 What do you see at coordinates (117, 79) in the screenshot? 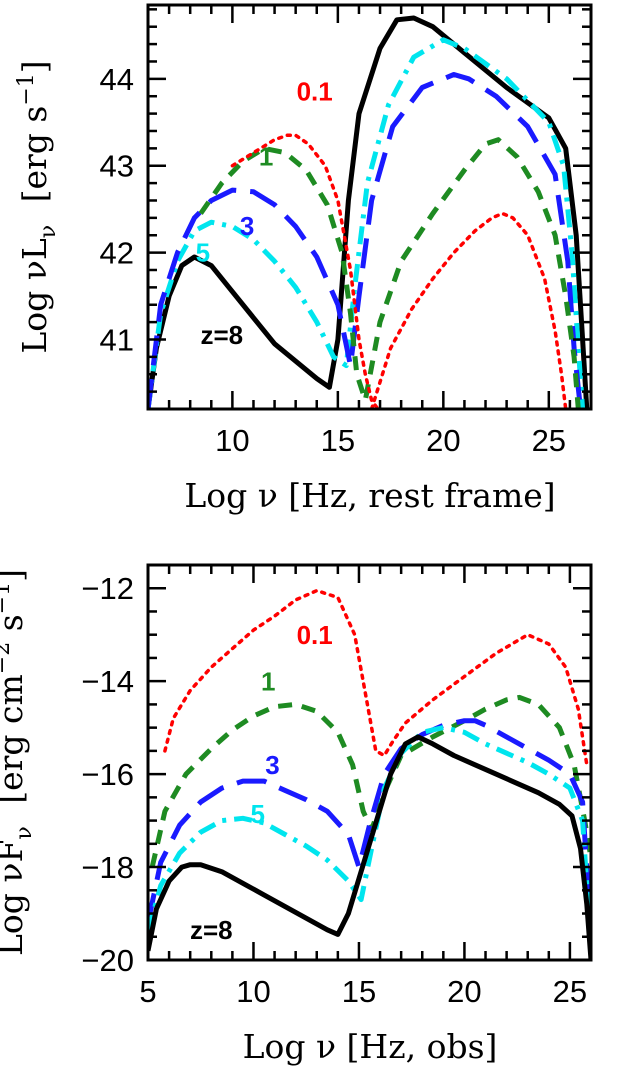
I see `y-tick-label: 44` at bounding box center [117, 79].